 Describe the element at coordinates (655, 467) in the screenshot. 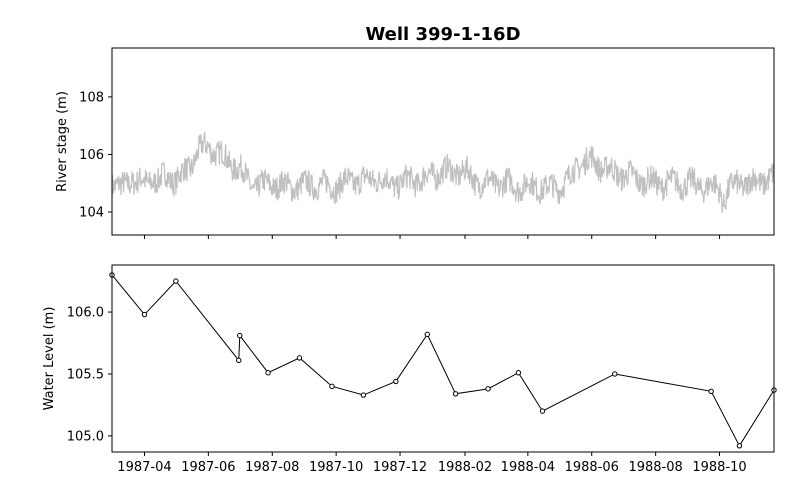

I see `x-tick-label: 1988-08` at that location.